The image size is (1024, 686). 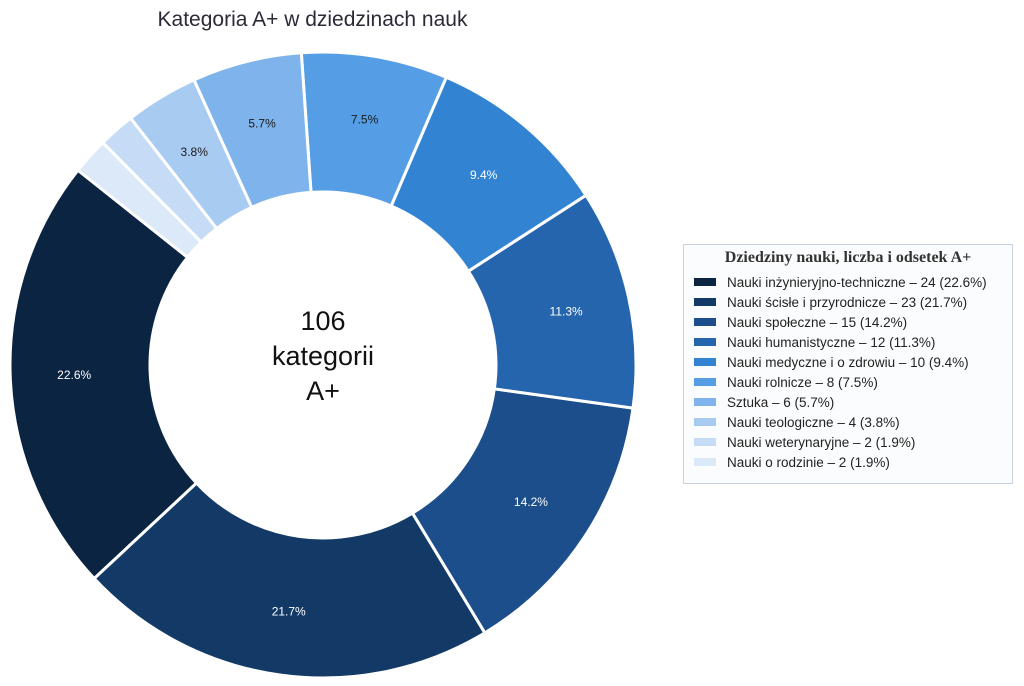 What do you see at coordinates (813, 422) in the screenshot?
I see `legend-item-label: Nauki teologiczne – 4 (3.8%)` at bounding box center [813, 422].